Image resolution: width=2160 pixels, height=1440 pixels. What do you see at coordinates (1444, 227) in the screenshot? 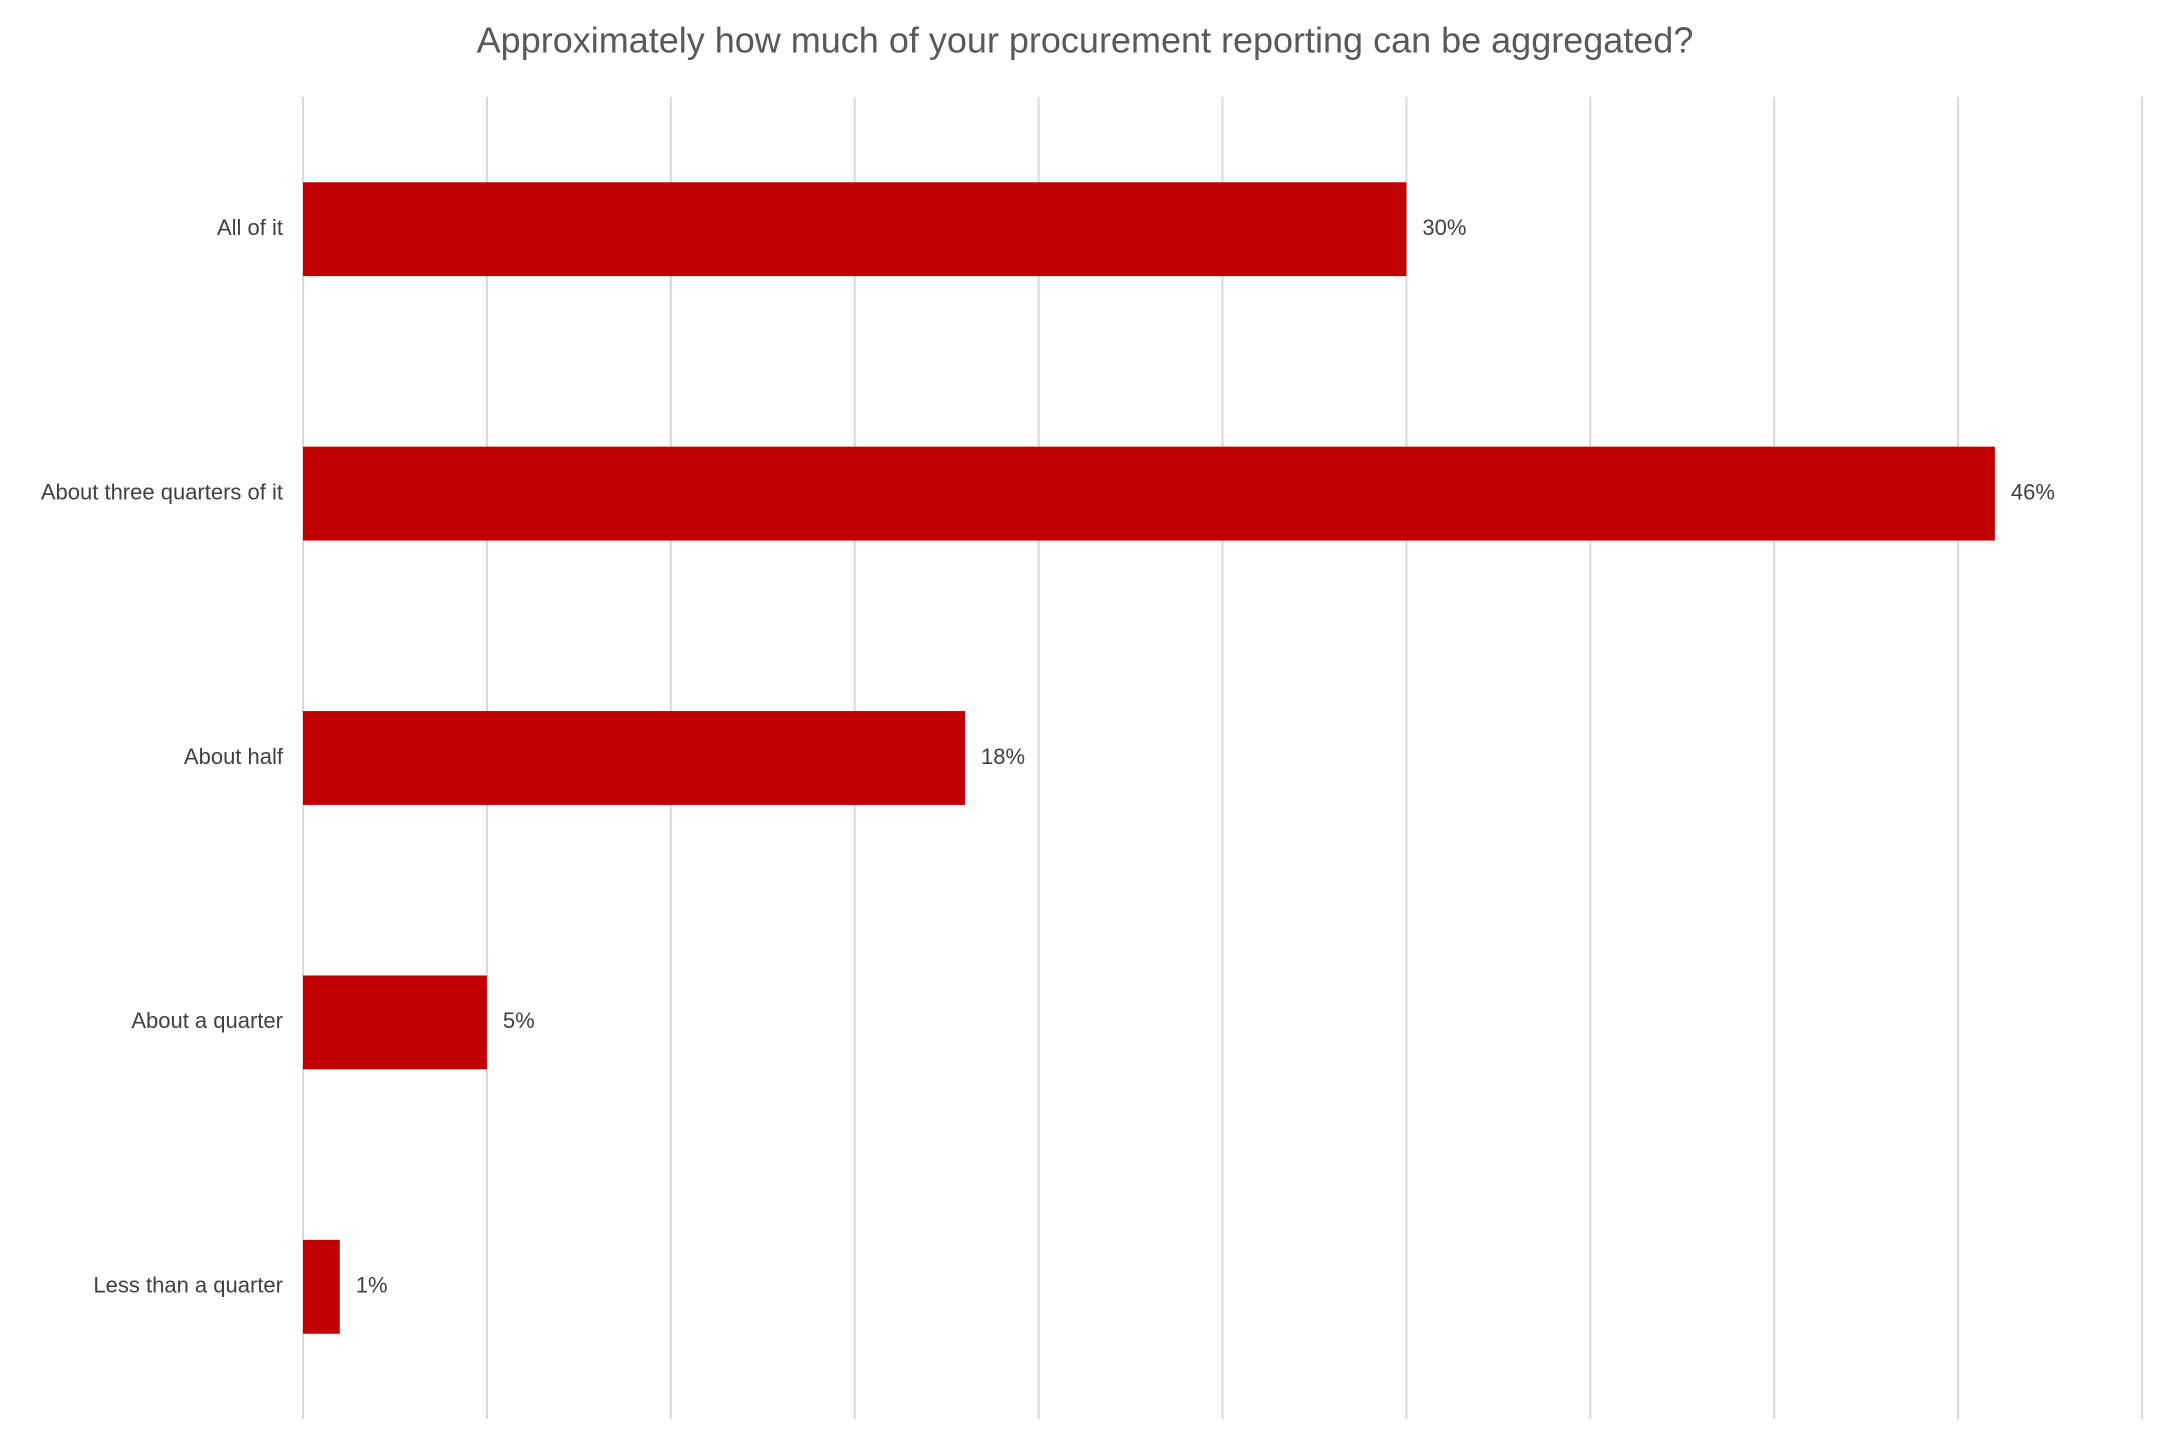
I see `data-label: 30%` at bounding box center [1444, 227].